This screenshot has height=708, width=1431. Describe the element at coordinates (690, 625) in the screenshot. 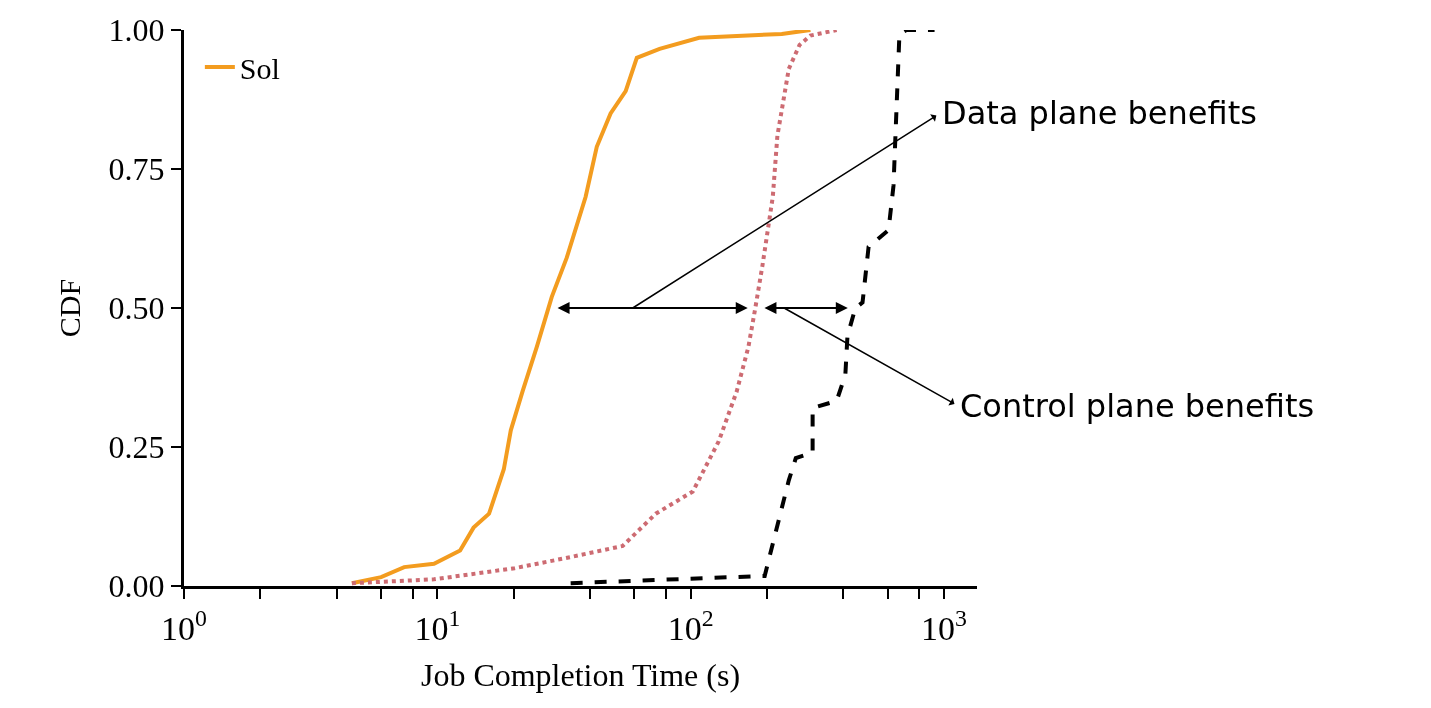

I see `x-tick-label: 10$^{2}$` at that location.